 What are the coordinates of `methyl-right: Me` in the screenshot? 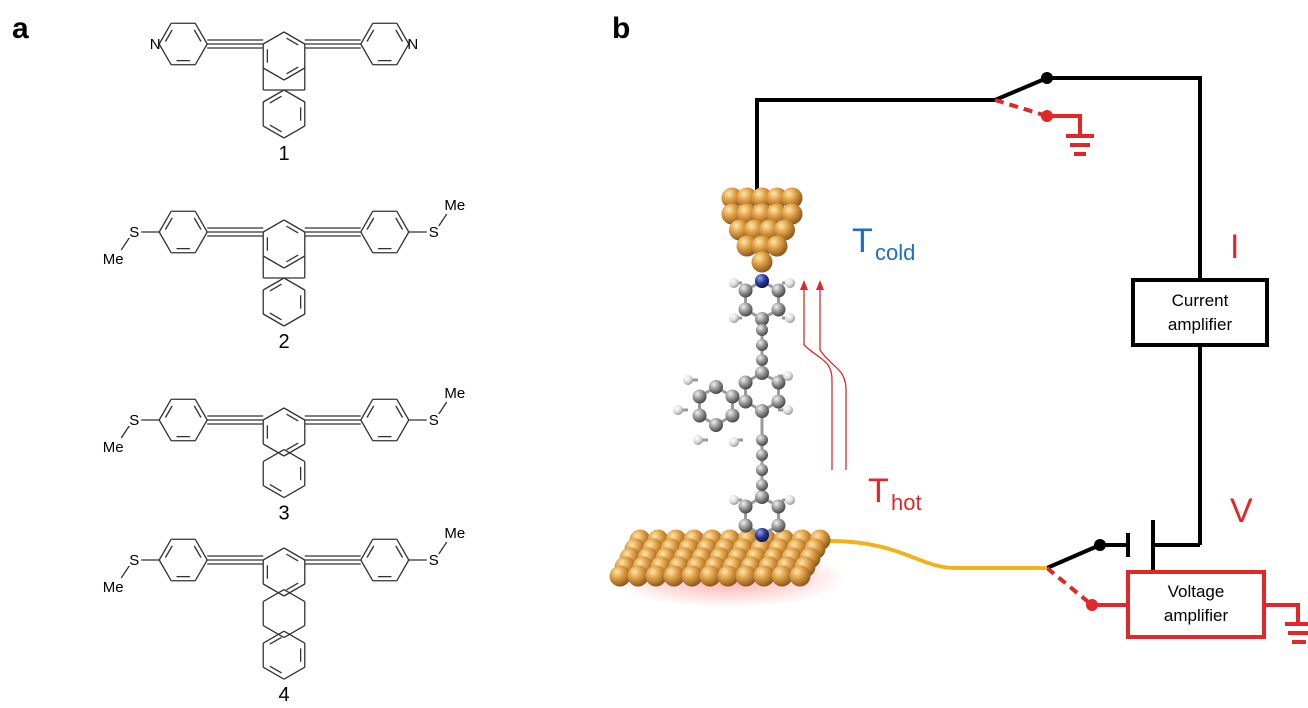 It's located at (454, 205).